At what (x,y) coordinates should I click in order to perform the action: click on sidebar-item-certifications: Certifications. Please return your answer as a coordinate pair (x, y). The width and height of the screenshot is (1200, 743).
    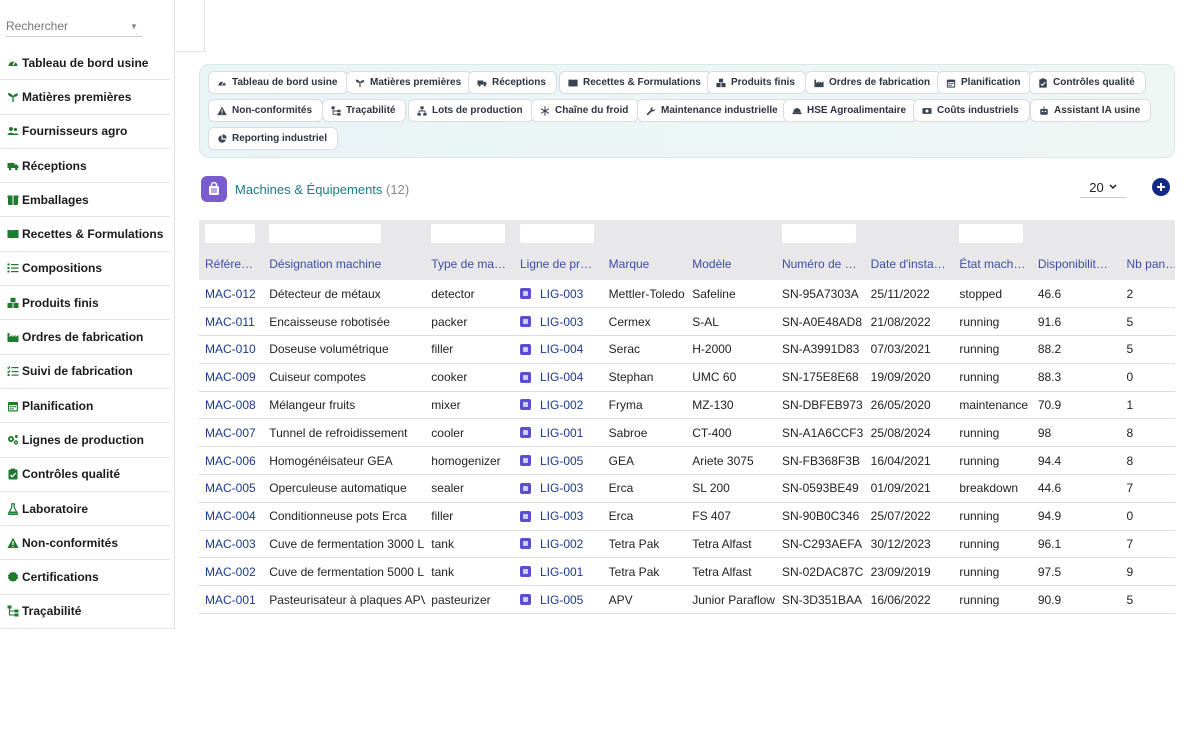
    Looking at the image, I should click on (85, 577).